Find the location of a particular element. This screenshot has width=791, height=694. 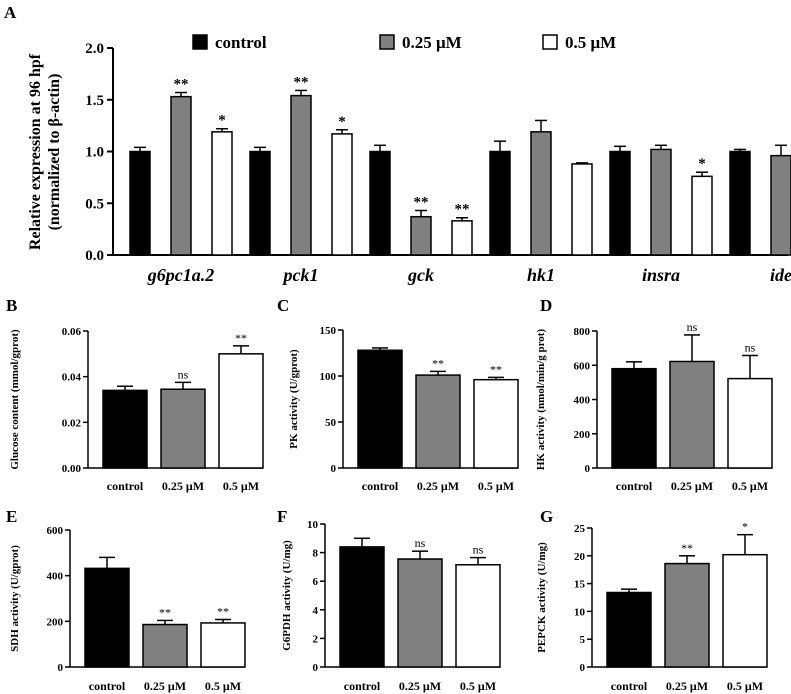

y-tick-label-F: 8 is located at coordinates (316, 554).